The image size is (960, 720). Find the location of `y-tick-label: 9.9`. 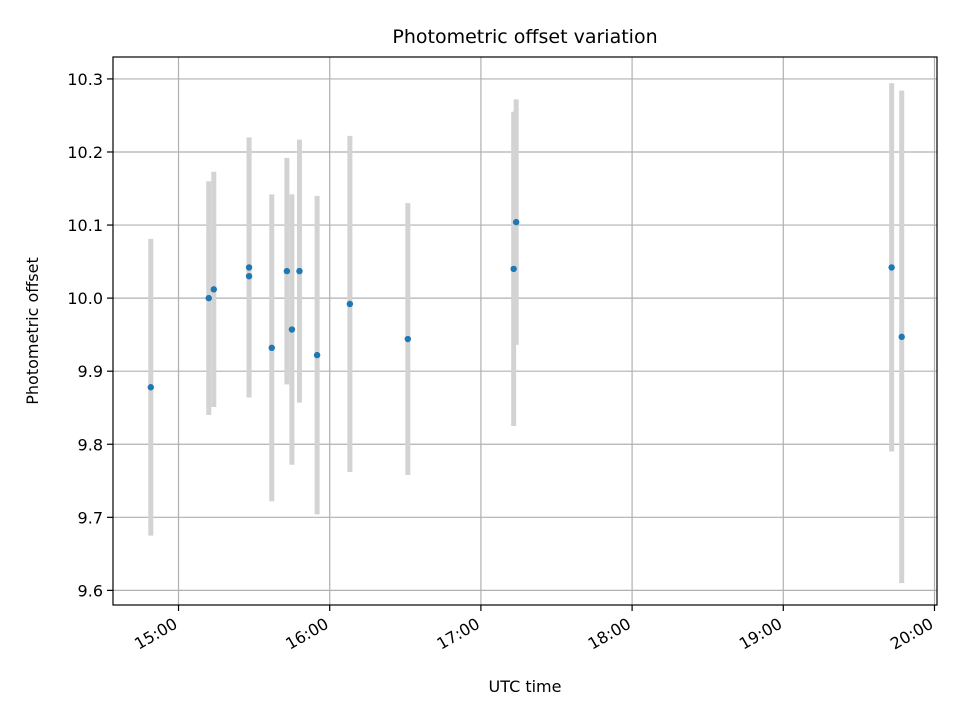

y-tick-label: 9.9 is located at coordinates (90, 371).